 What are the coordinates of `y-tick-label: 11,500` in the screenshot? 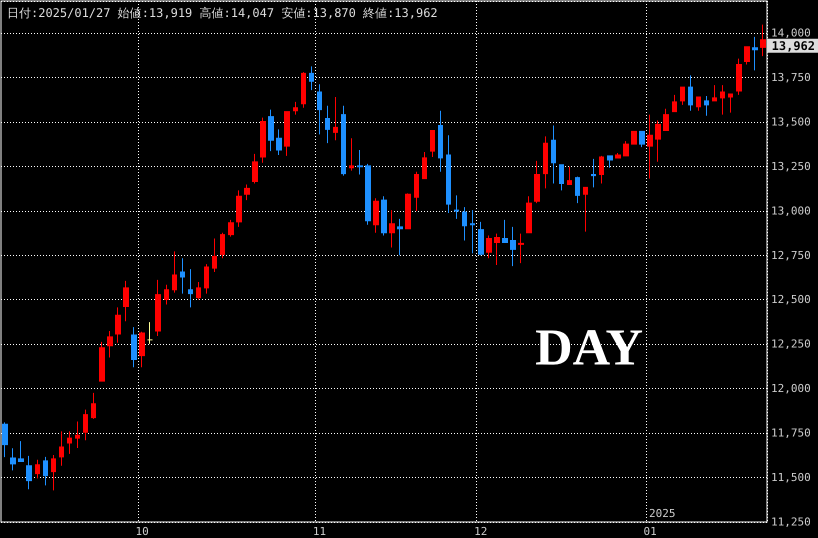 It's located at (791, 477).